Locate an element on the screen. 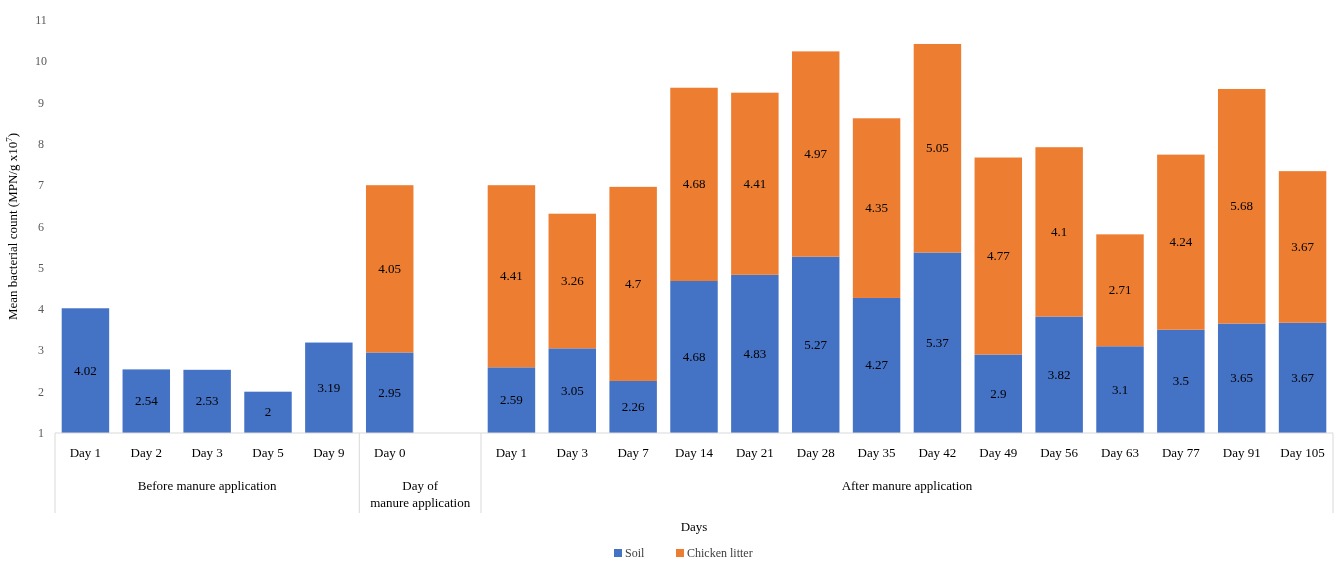 The image size is (1341, 567). legend-label: Chicken litter is located at coordinates (720, 553).